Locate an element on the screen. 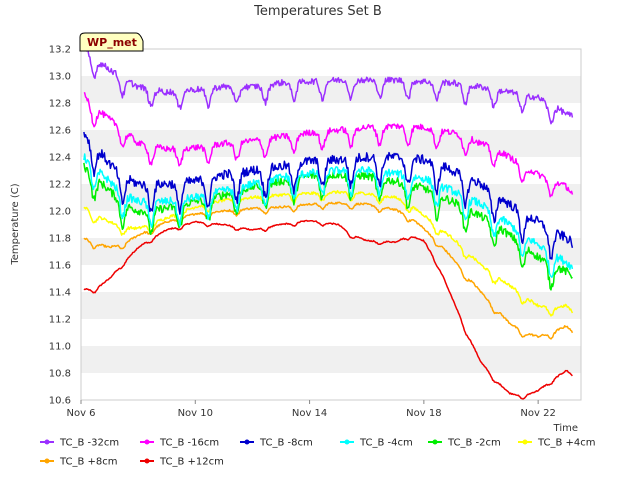 The height and width of the screenshot is (480, 640). badge-label: WP_met is located at coordinates (112, 42).